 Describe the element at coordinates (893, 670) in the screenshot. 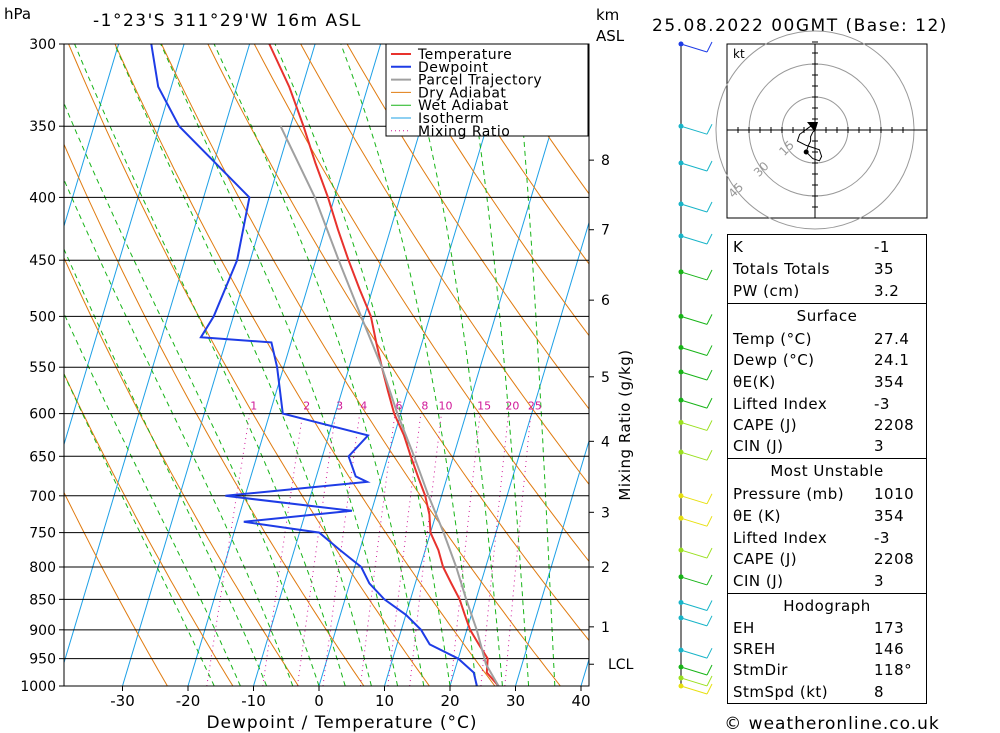

I see `stmdir-value: 118°` at that location.